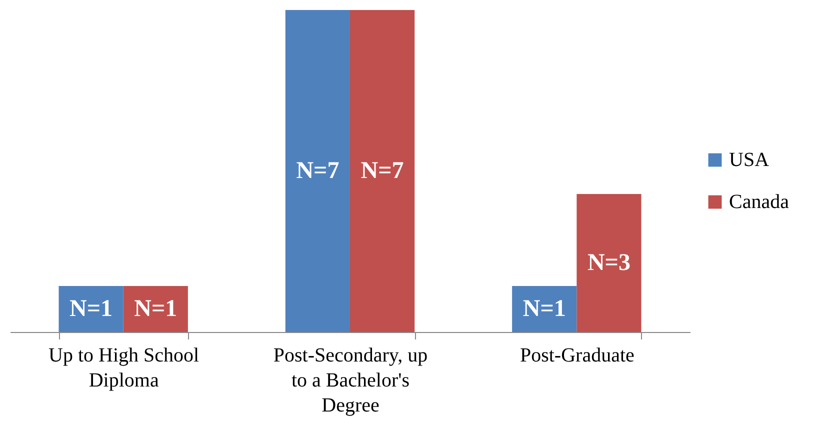  Describe the element at coordinates (577, 355) in the screenshot. I see `x-tick-label: Post-Graduate` at that location.